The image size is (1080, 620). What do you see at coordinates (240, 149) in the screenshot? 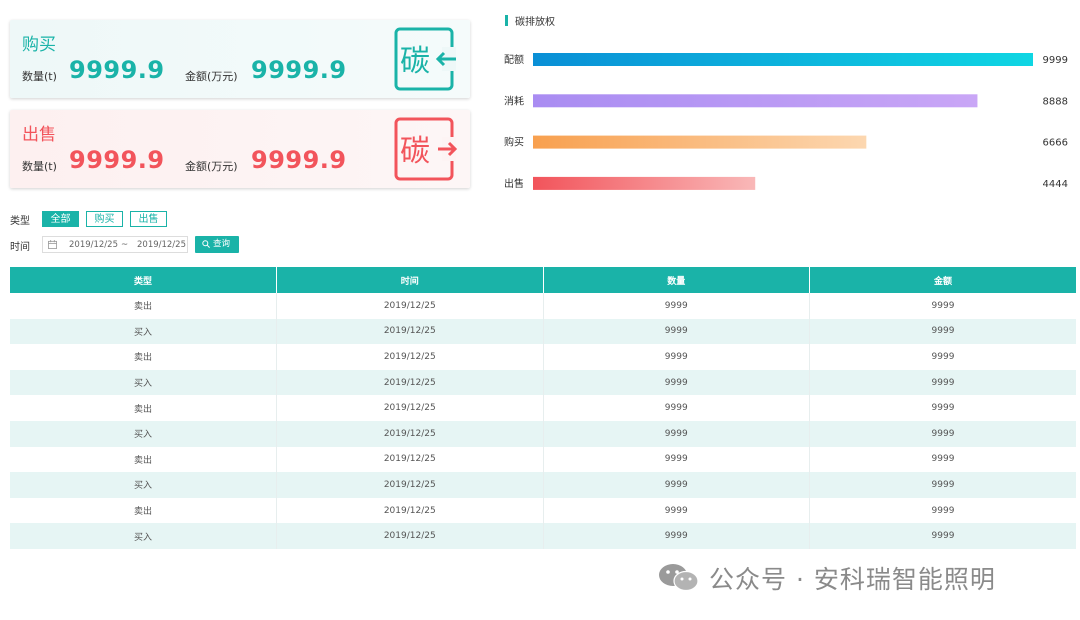
I see `sell-summary-card: 出售 数量(t) 9999.9 金额(万元) 9999.9 碳` at bounding box center [240, 149].